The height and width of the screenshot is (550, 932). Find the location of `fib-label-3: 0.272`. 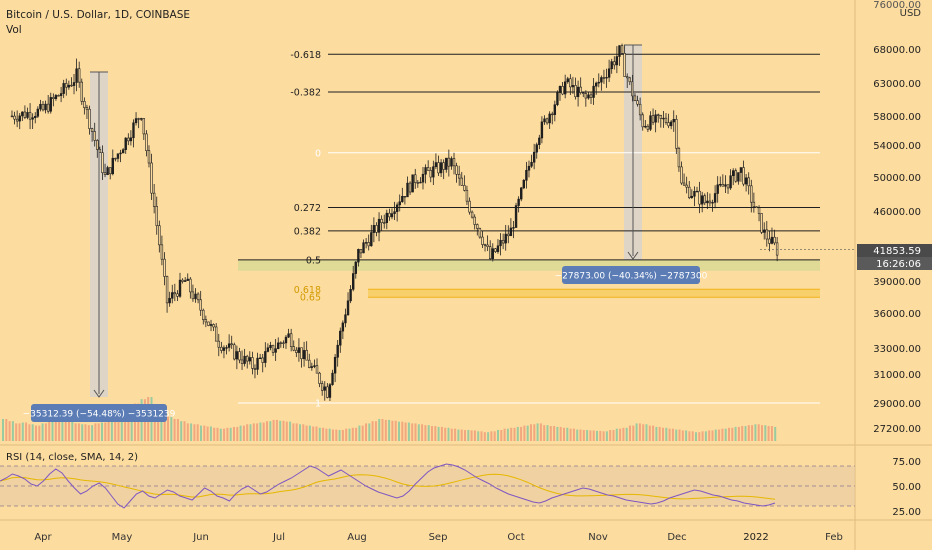

fib-label-3: 0.272 is located at coordinates (307, 208).